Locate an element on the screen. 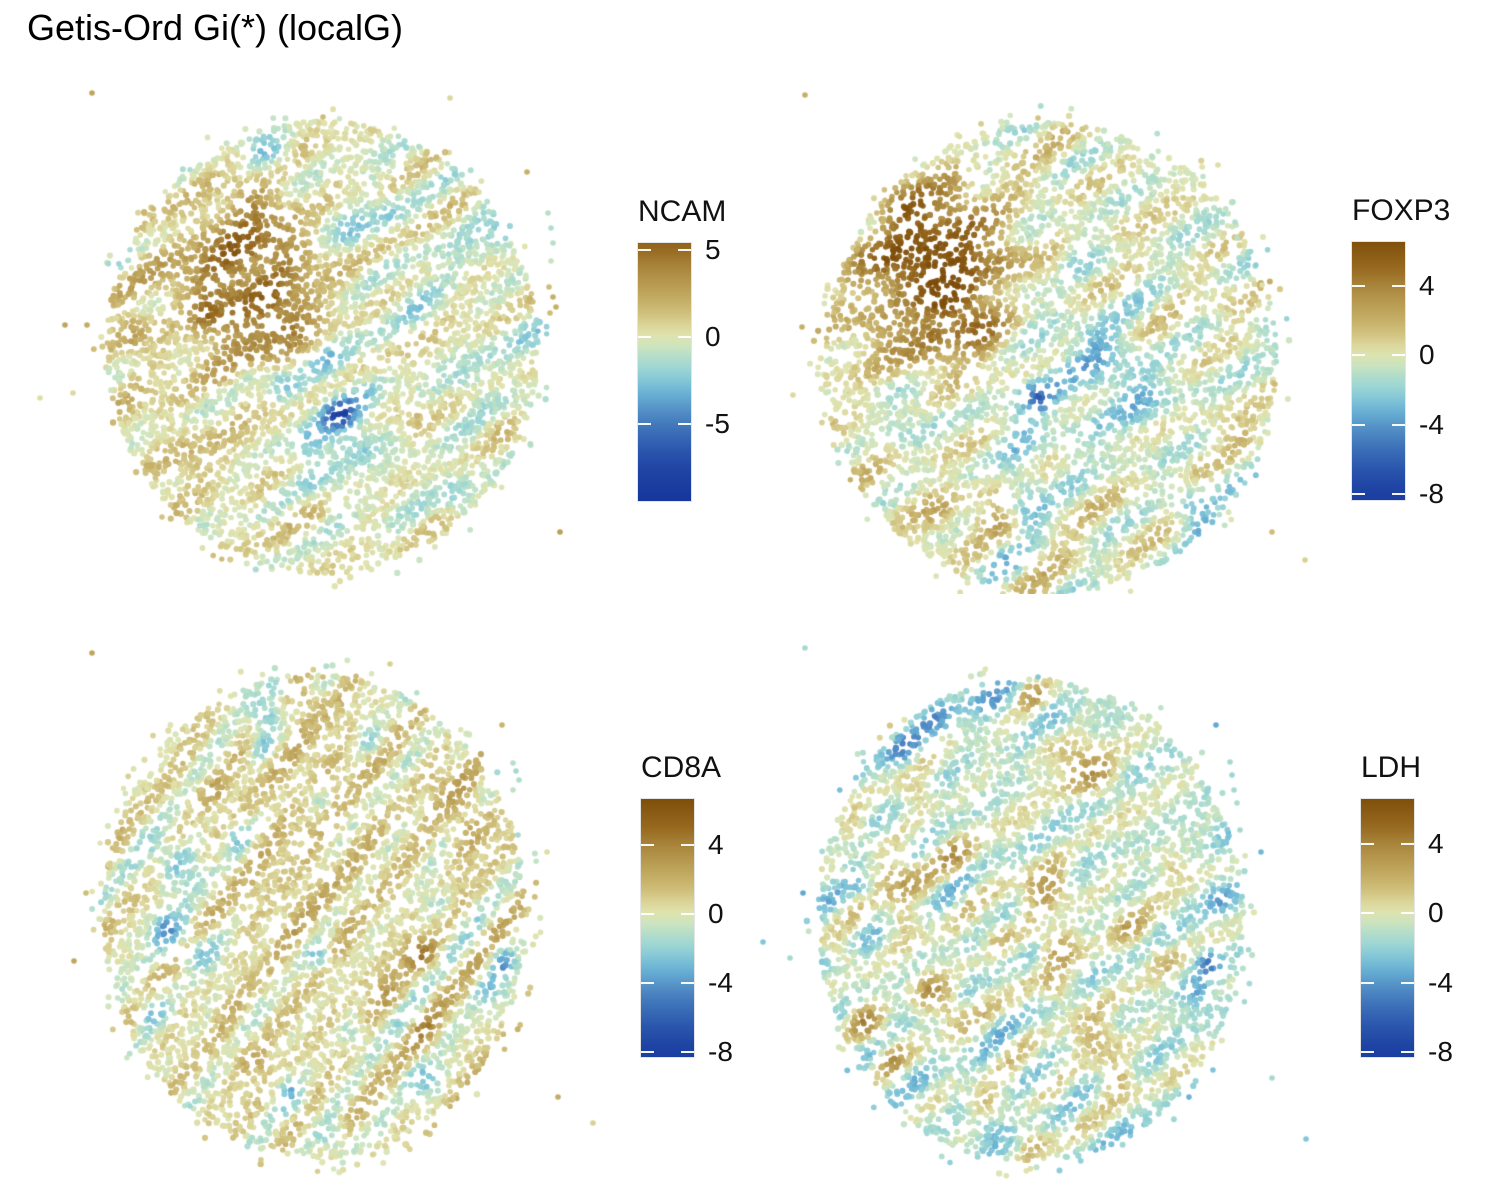 Image resolution: width=1512 pixels, height=1188 pixels. legend-ncam: NCAM 5 0 -5 is located at coordinates (683, 348).